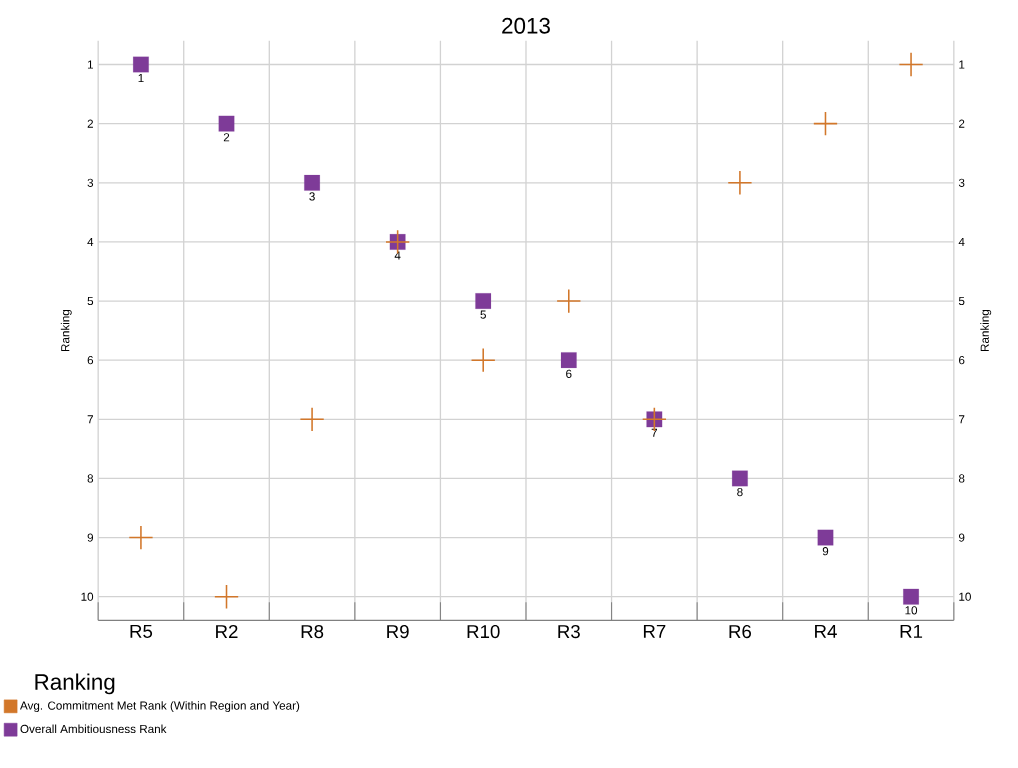 The height and width of the screenshot is (768, 1018). Describe the element at coordinates (141, 631) in the screenshot. I see `x-tick-label: R5` at that location.